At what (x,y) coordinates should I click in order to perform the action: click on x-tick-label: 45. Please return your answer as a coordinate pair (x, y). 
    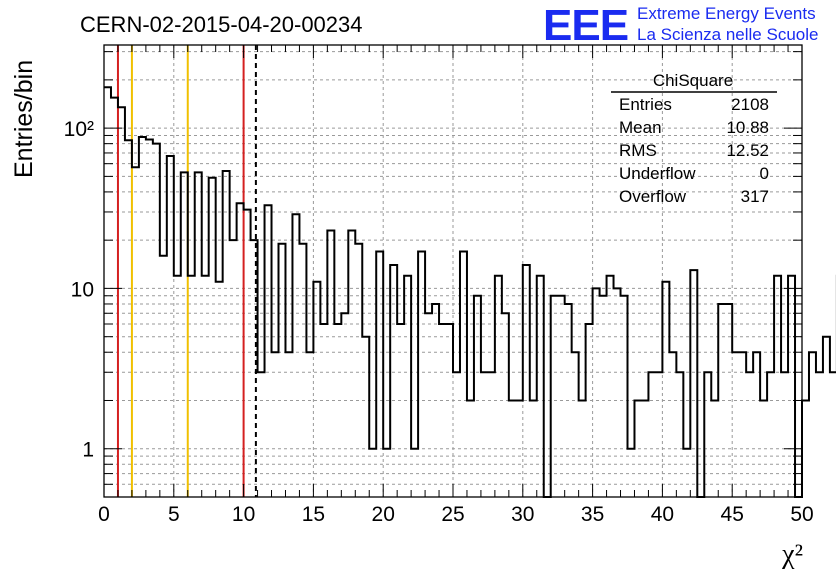
    Looking at the image, I should click on (732, 514).